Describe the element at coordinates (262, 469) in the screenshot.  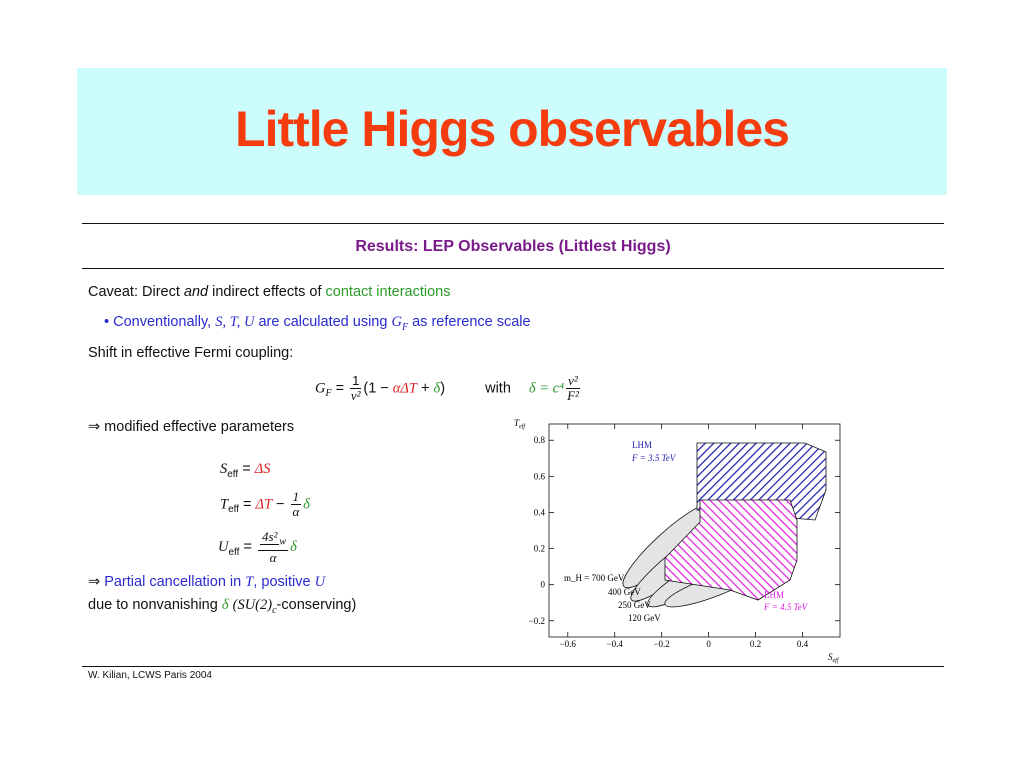
I see `text: ΔS` at that location.